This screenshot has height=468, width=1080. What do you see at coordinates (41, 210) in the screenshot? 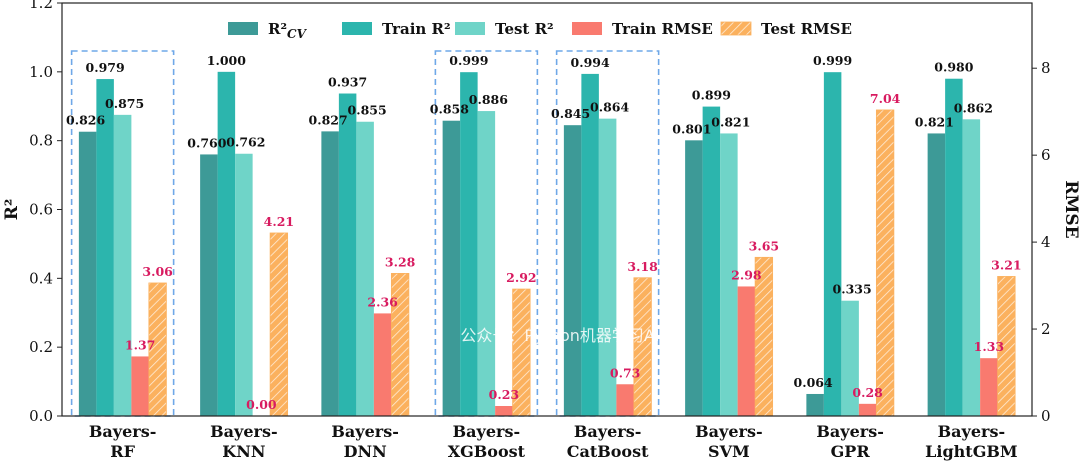
I see `y-tick-label: 0.6` at bounding box center [41, 210].